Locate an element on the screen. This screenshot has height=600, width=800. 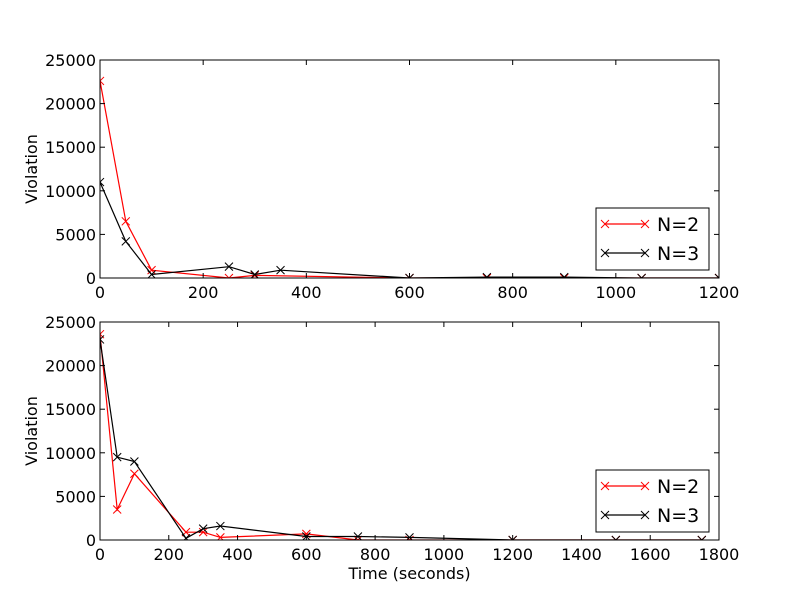
x-tick-label: 1600 is located at coordinates (650, 554).